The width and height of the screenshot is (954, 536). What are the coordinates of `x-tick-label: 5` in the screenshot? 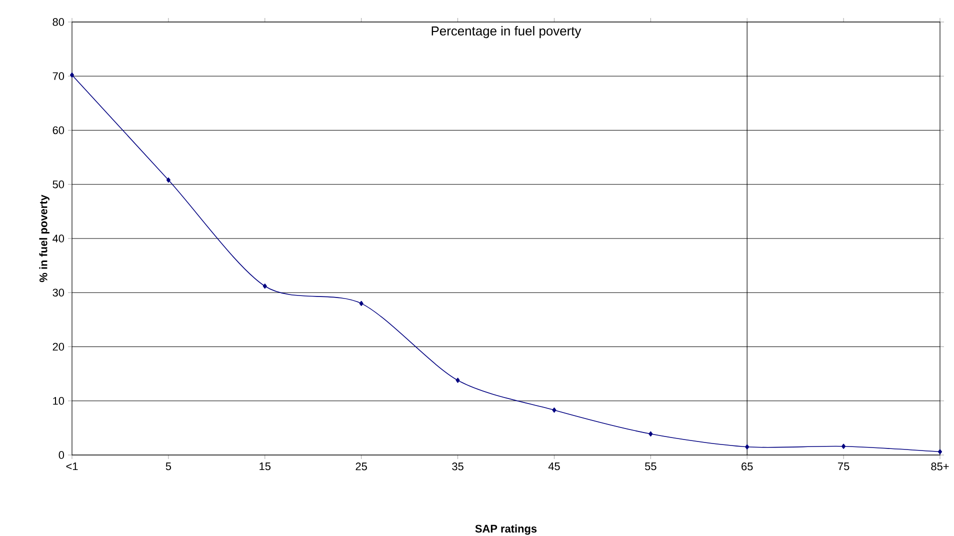 It's located at (169, 466).